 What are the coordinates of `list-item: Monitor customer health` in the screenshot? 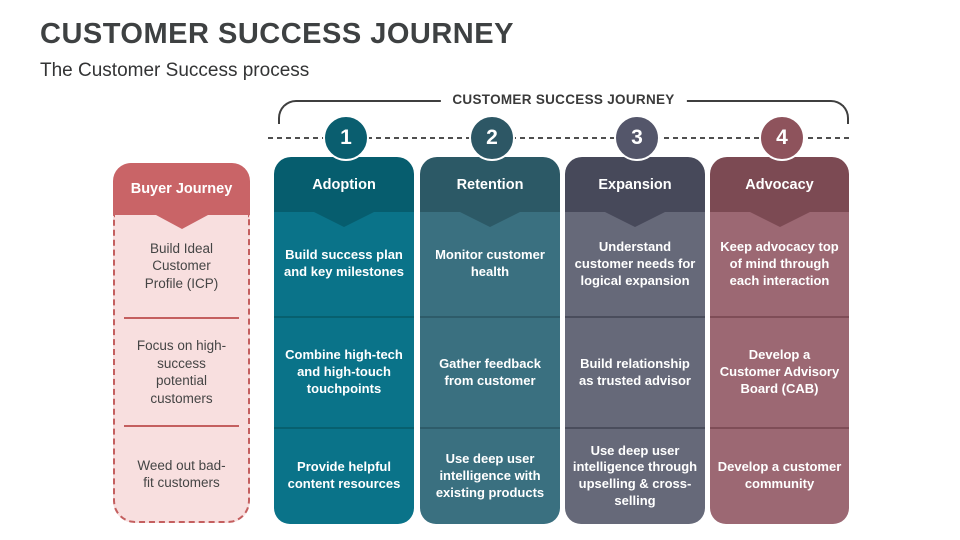 It's located at (490, 264).